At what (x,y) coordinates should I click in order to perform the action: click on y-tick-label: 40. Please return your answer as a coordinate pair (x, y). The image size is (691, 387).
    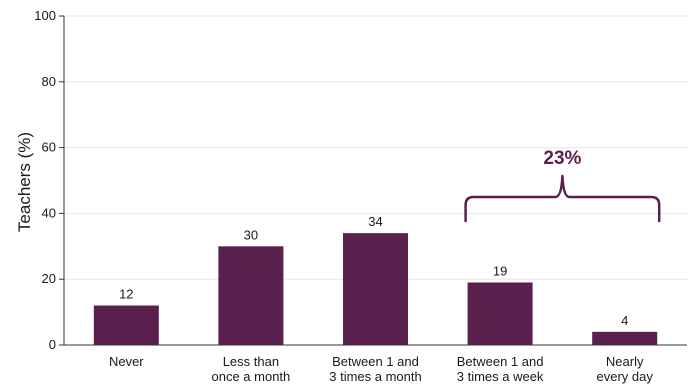
    Looking at the image, I should click on (49, 212).